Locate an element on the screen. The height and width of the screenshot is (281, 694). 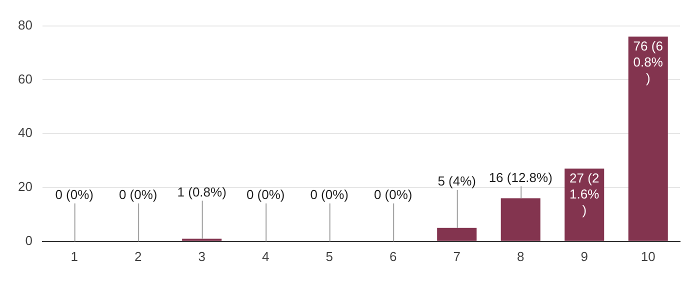
y-tick-label: 80 is located at coordinates (25, 24).